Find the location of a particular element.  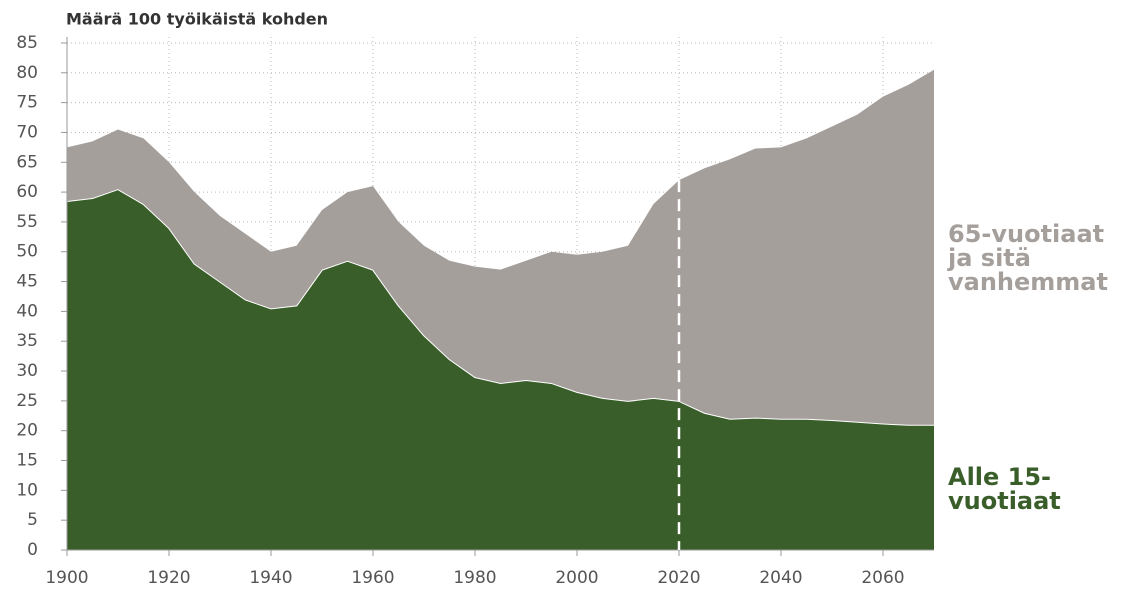

x-tick-label: 1960 is located at coordinates (372, 578).